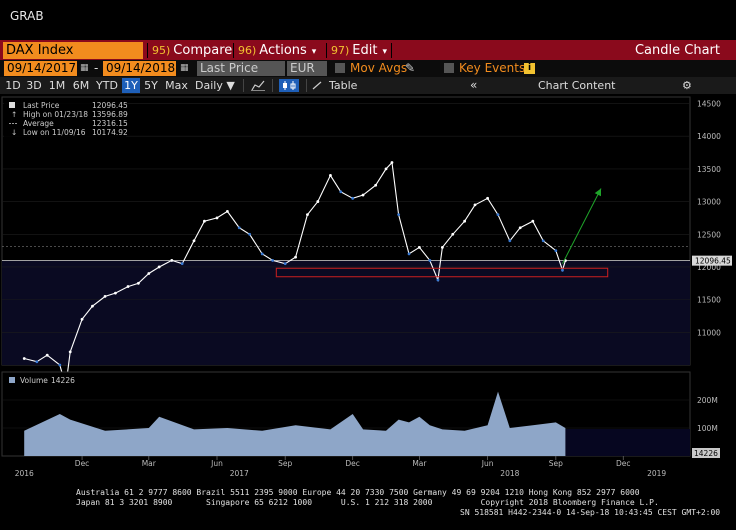 Image resolution: width=736 pixels, height=530 pixels. Describe the element at coordinates (379, 68) in the screenshot. I see `mov-avgs-label: Mov Avgs` at that location.